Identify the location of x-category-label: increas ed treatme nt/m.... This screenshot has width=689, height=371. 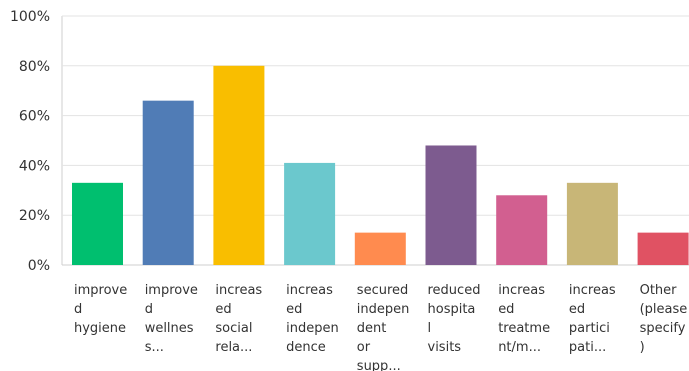
(524, 319).